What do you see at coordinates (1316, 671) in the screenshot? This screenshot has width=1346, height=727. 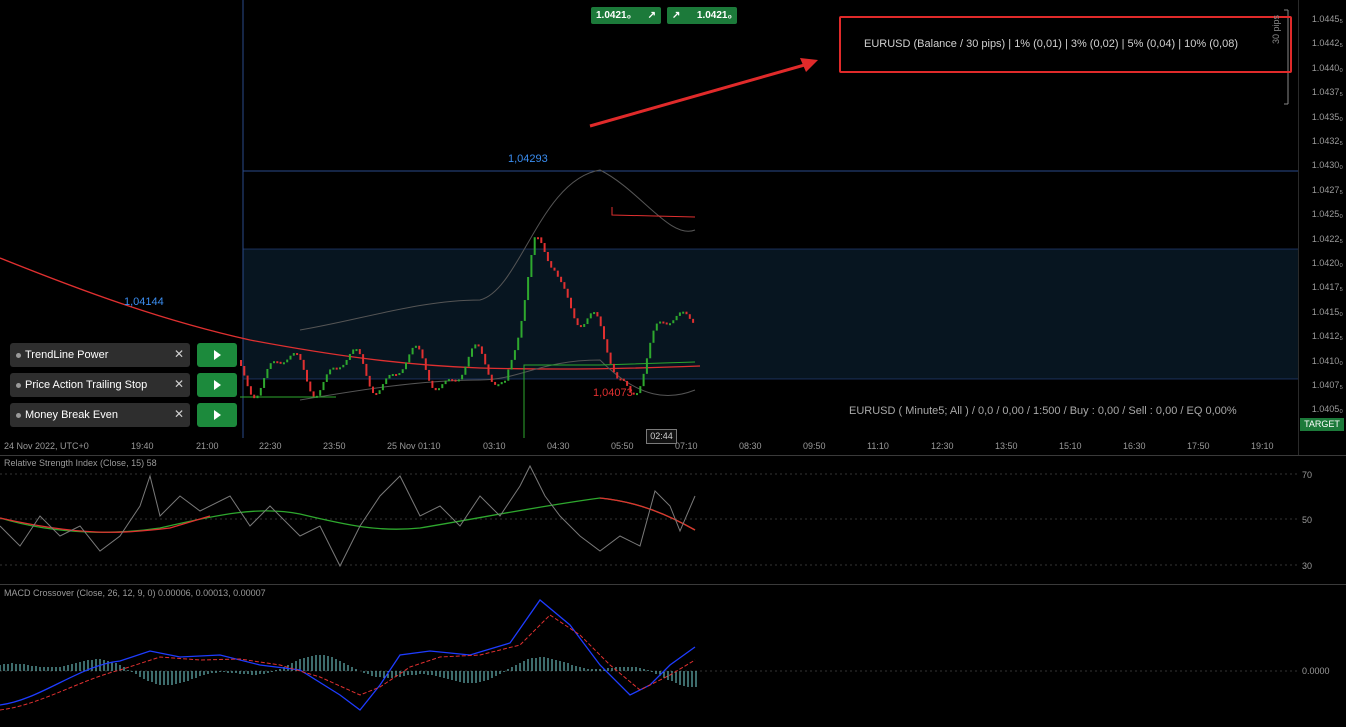 I see `macd-zero-label: 0.0000` at bounding box center [1316, 671].